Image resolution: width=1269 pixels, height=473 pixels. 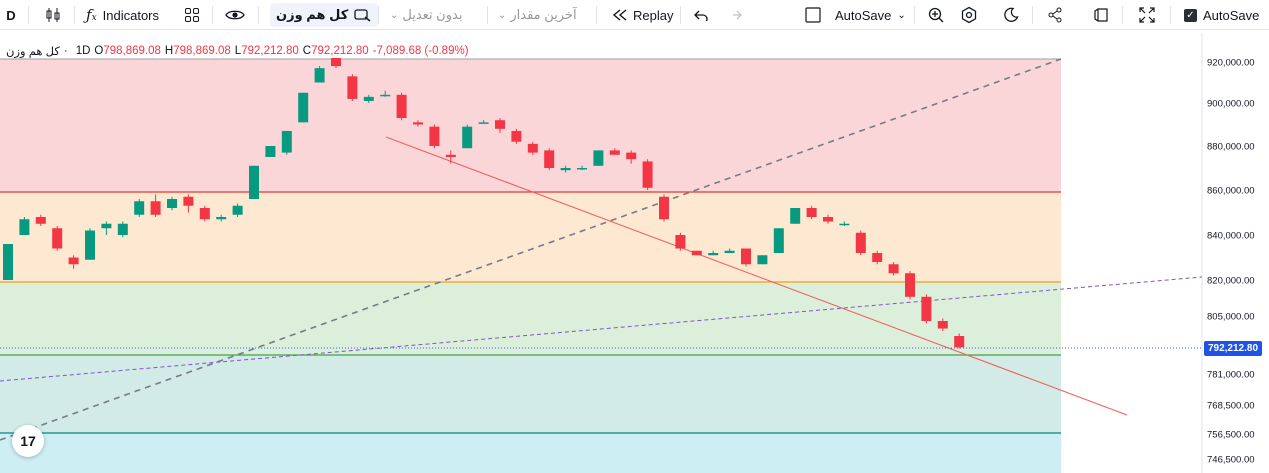 I want to click on visibility-button, so click(x=235, y=15).